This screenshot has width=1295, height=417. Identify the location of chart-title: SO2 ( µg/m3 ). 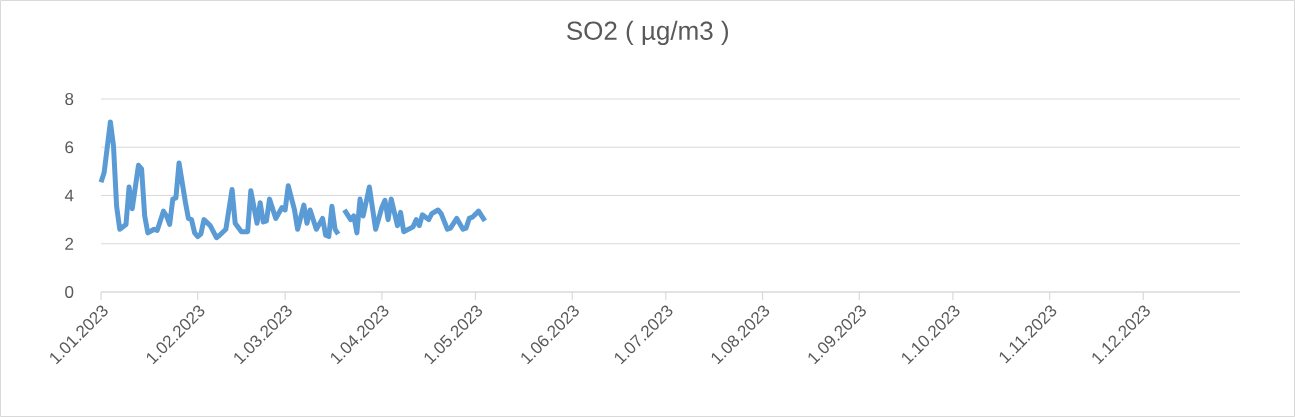
(647, 33).